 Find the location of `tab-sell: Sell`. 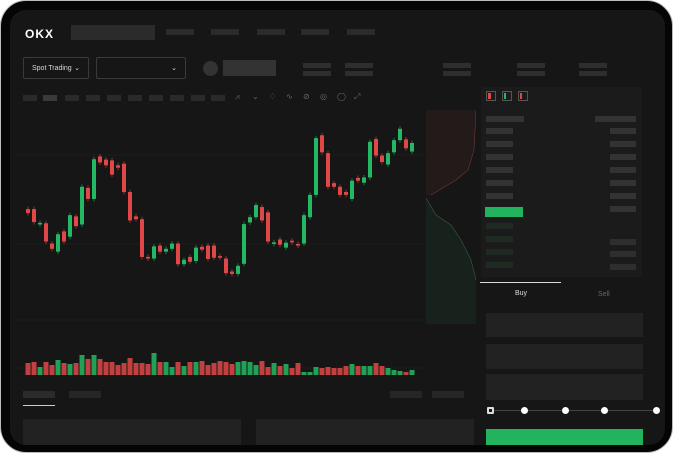

tab-sell: Sell is located at coordinates (604, 294).